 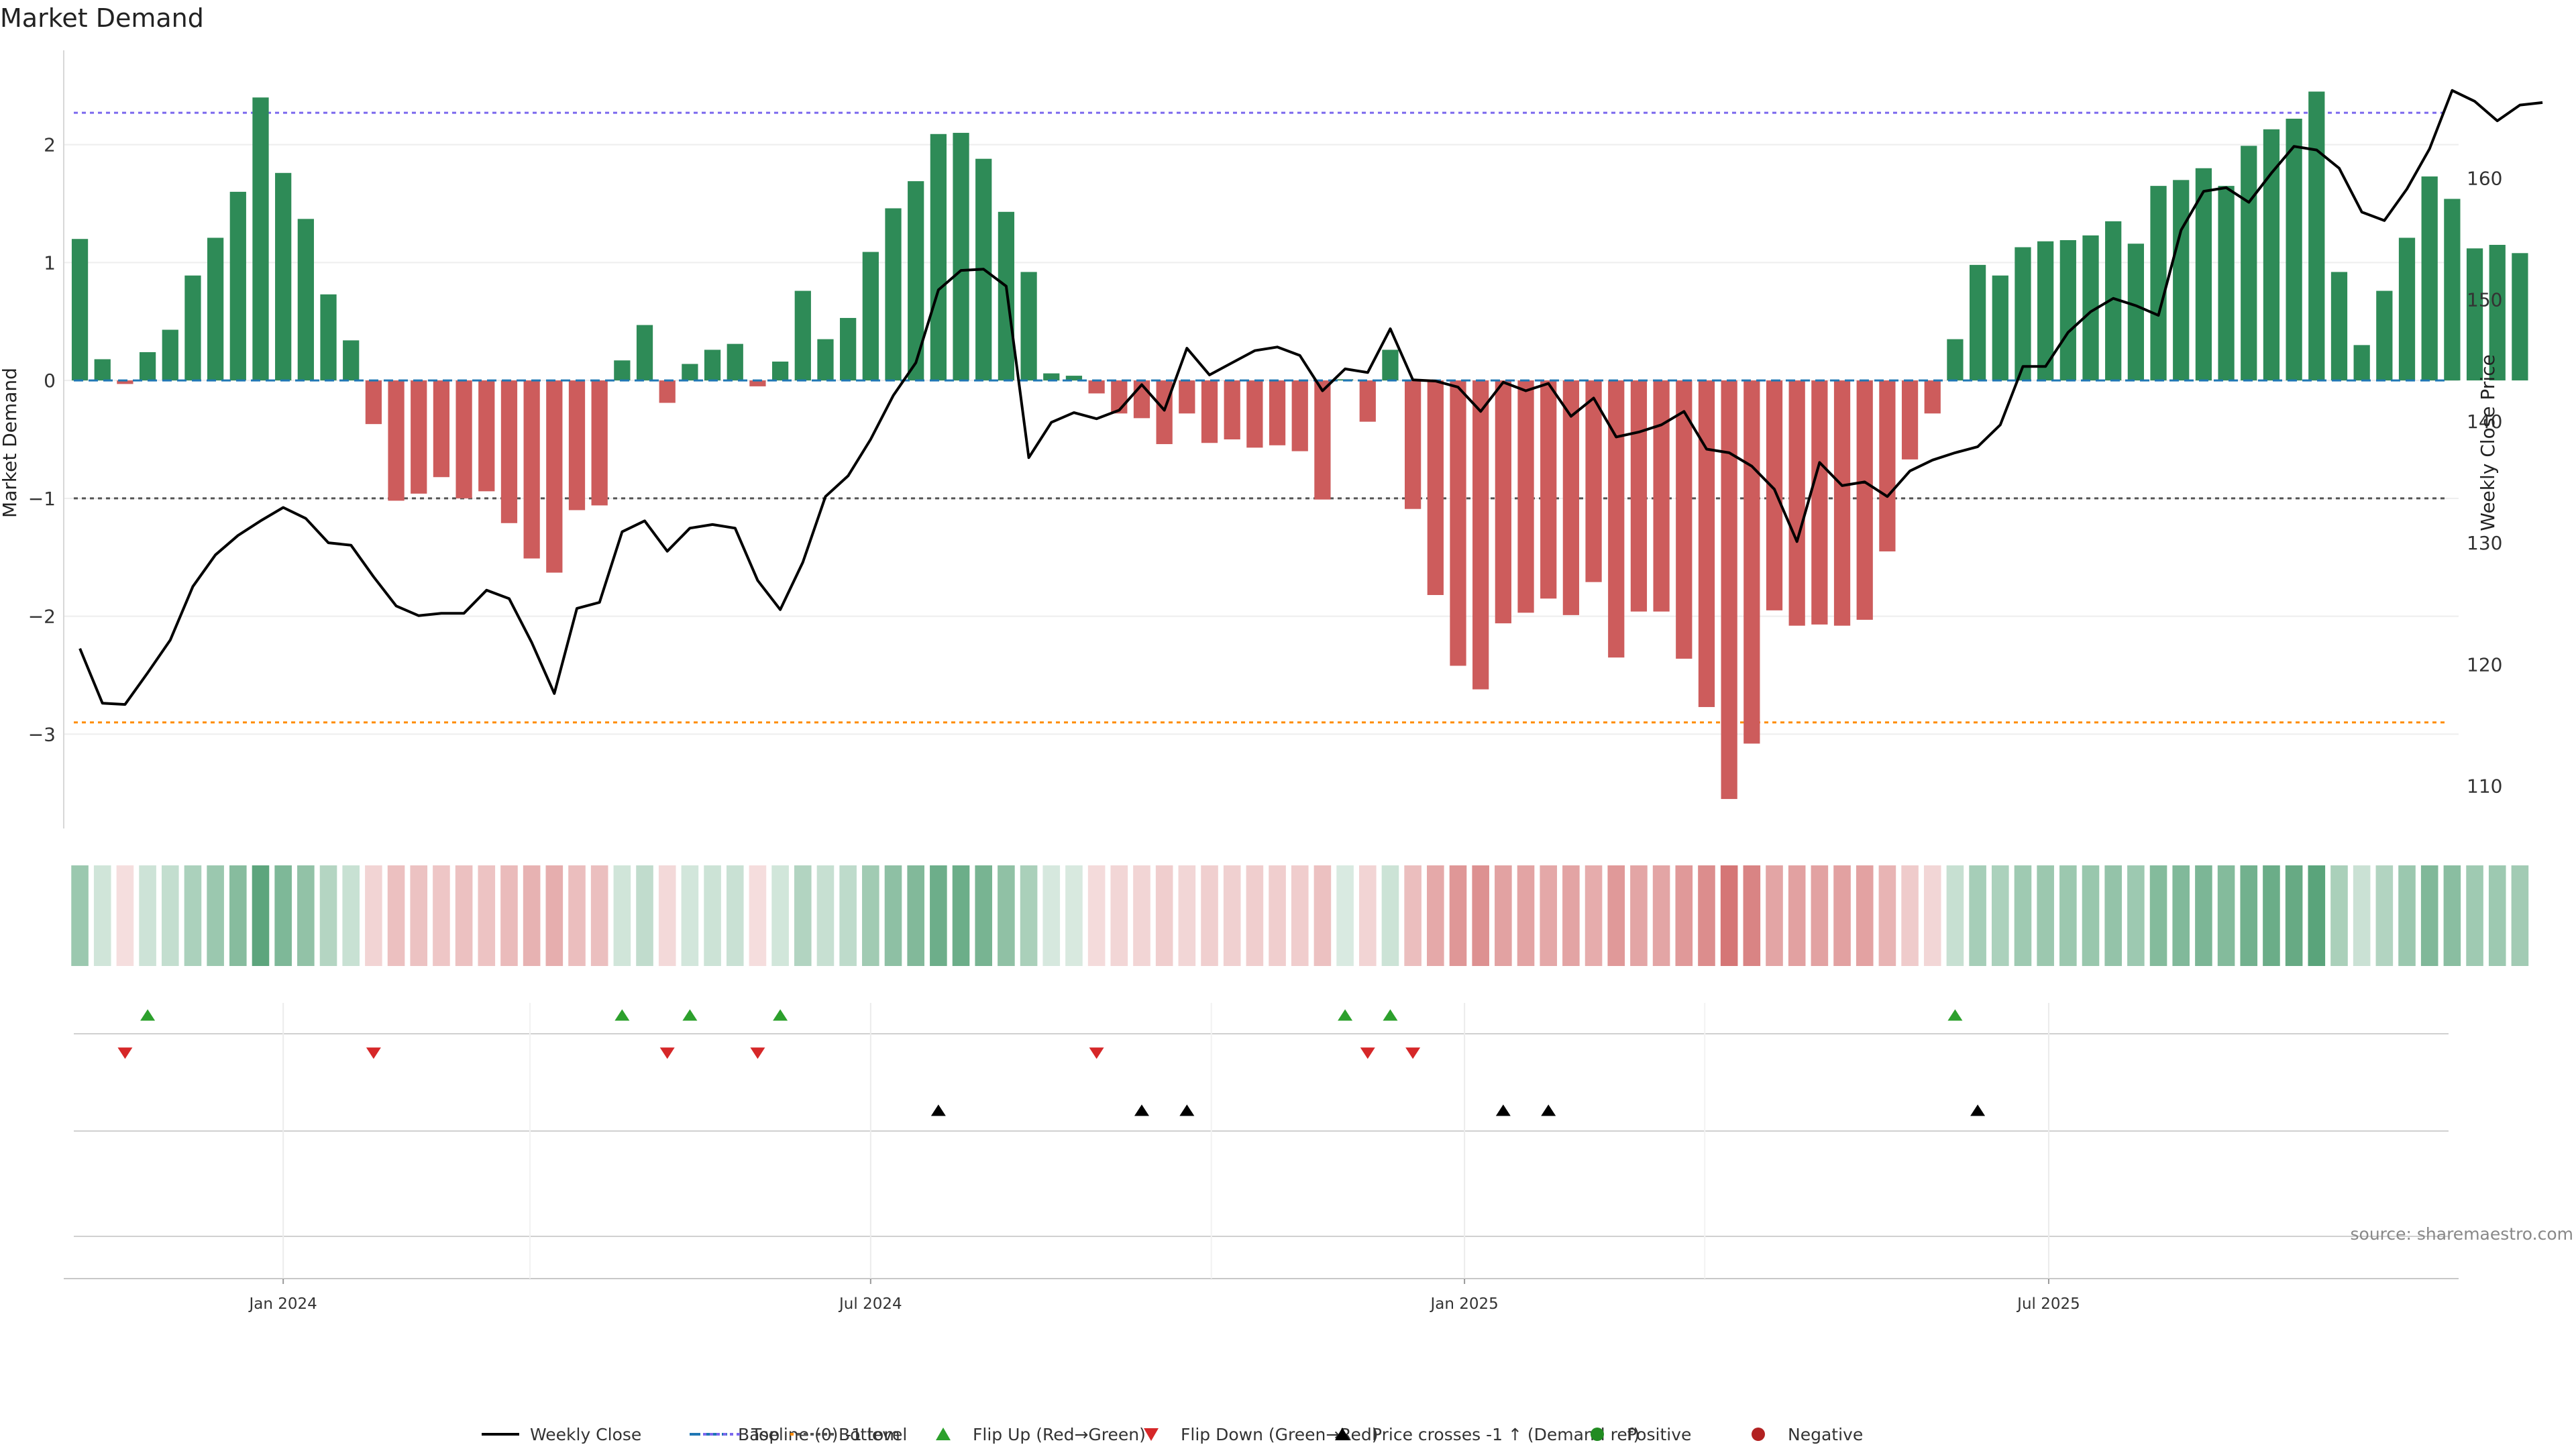 What do you see at coordinates (10, 443) in the screenshot?
I see `y-axis-label: Market Demand` at bounding box center [10, 443].